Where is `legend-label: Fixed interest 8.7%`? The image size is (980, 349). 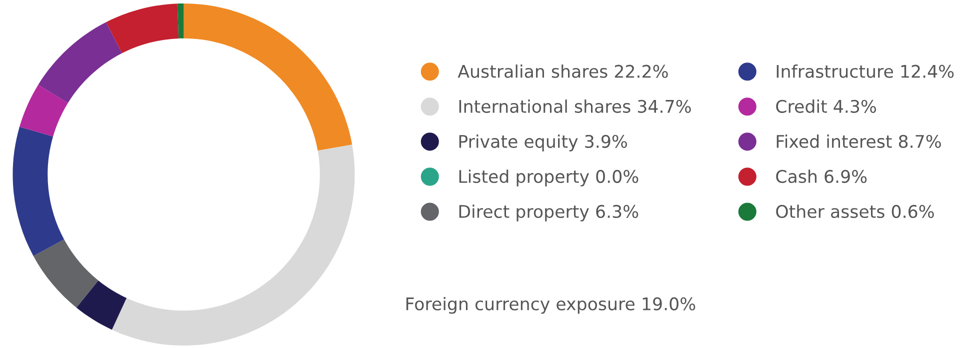 legend-label: Fixed interest 8.7% is located at coordinates (858, 141).